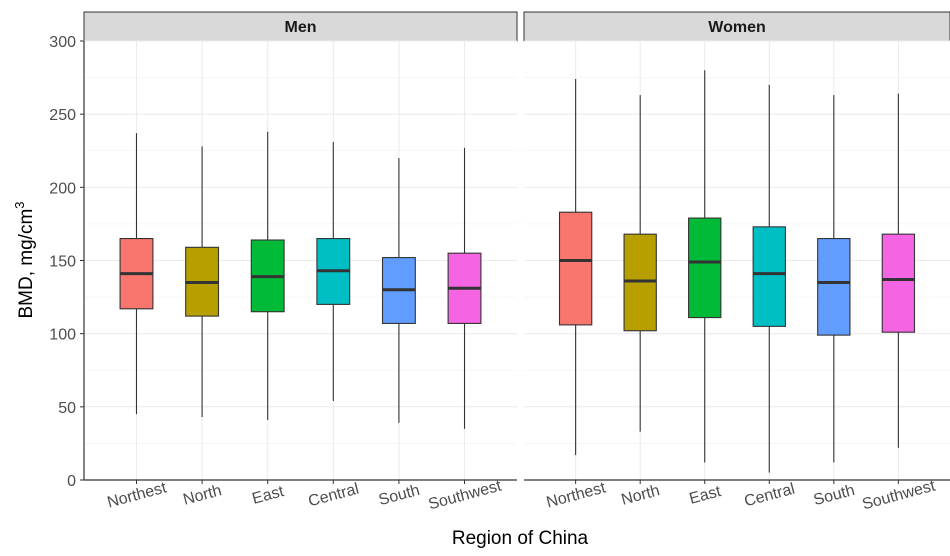 The width and height of the screenshot is (950, 556). What do you see at coordinates (26, 264) in the screenshot?
I see `y-axis-title-base: BMD, mg/cm` at bounding box center [26, 264].